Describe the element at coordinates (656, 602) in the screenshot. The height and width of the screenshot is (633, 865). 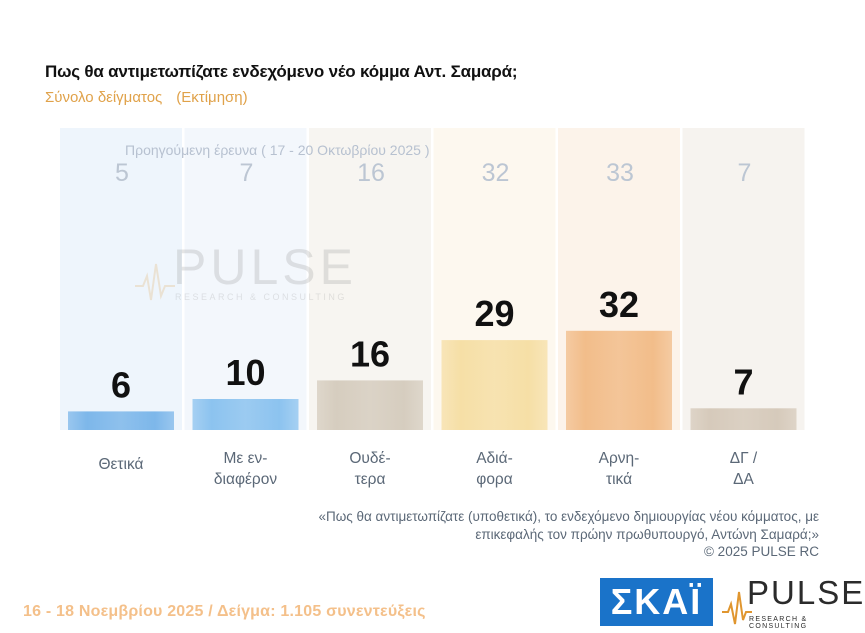
I see `skai-logo: ΣΚΑΪ` at that location.